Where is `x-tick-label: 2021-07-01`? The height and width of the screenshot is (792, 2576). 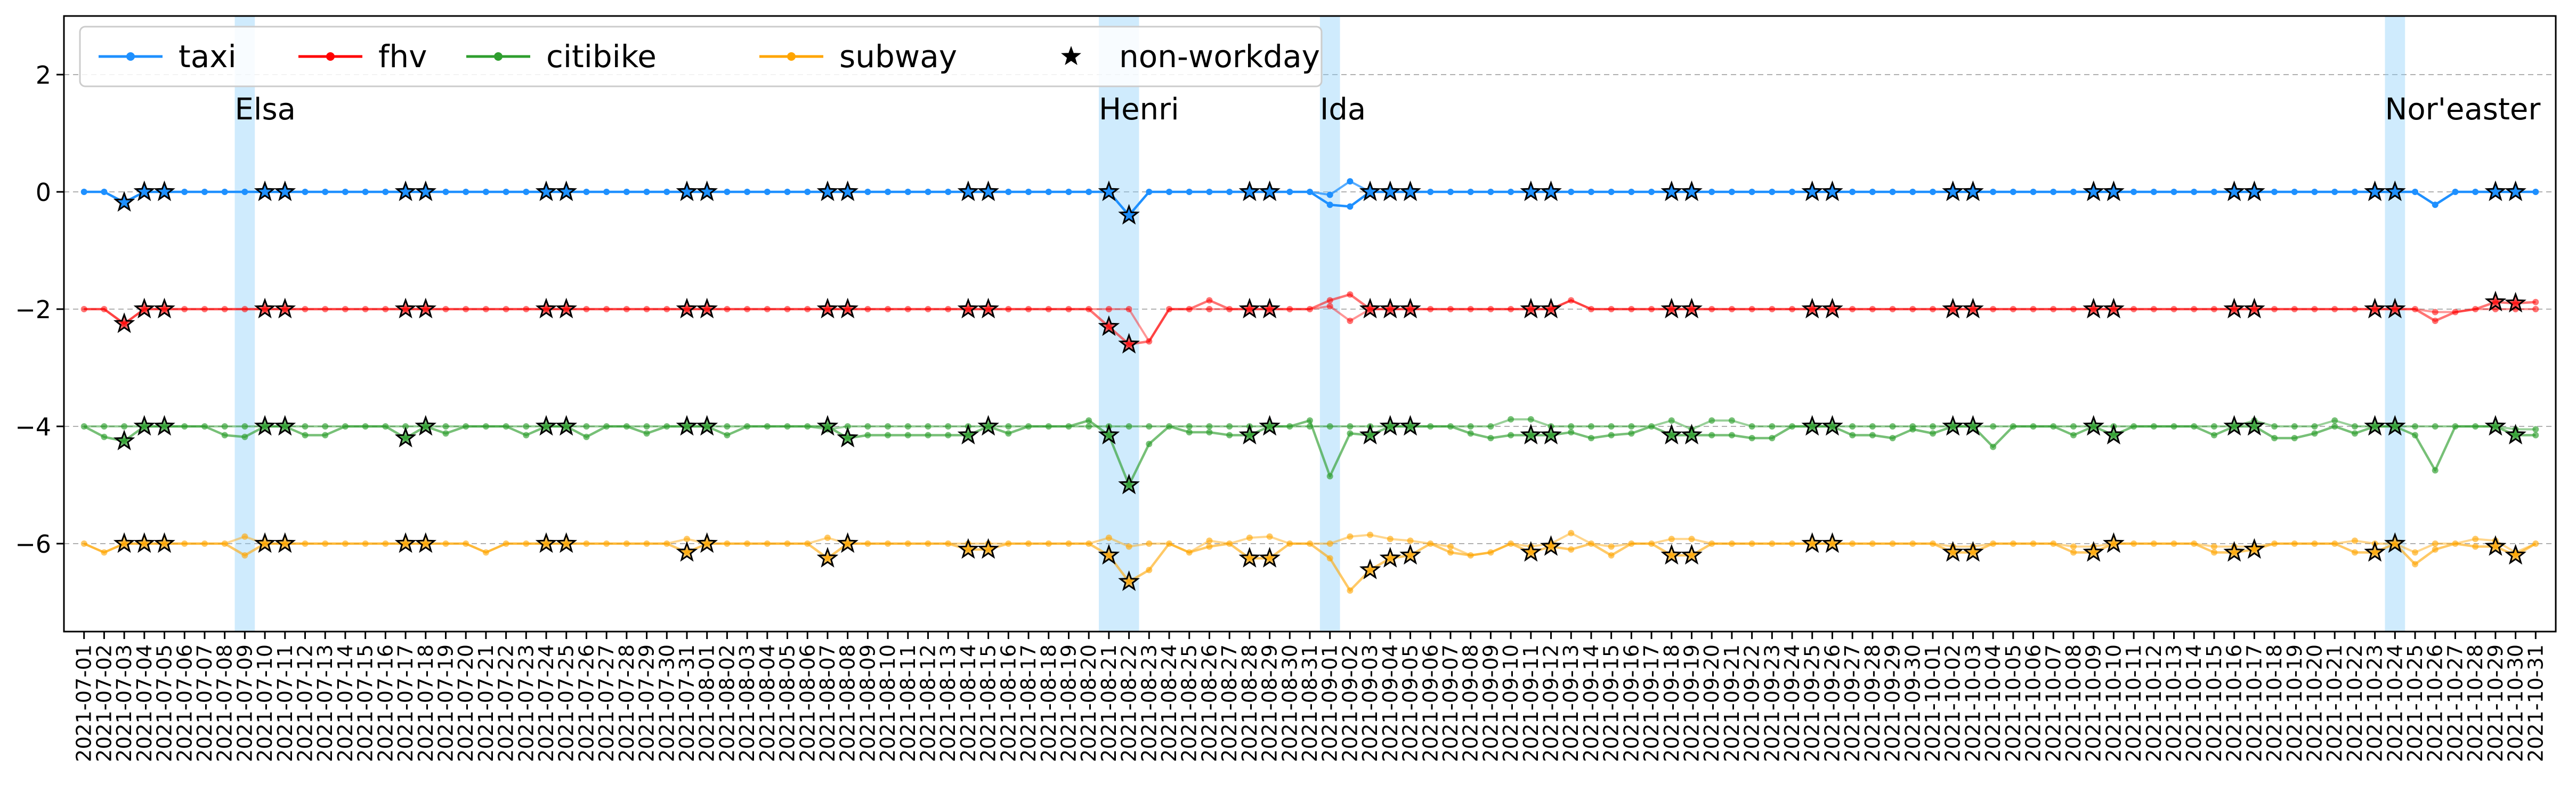 x-tick-label: 2021-07-01 is located at coordinates (84, 703).